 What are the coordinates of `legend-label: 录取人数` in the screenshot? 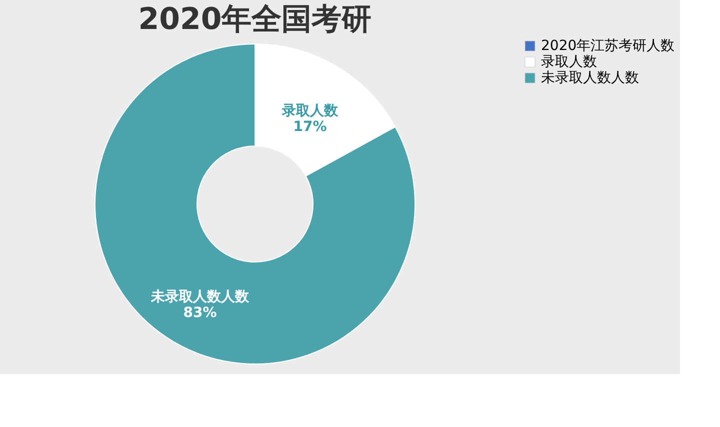 It's located at (569, 62).